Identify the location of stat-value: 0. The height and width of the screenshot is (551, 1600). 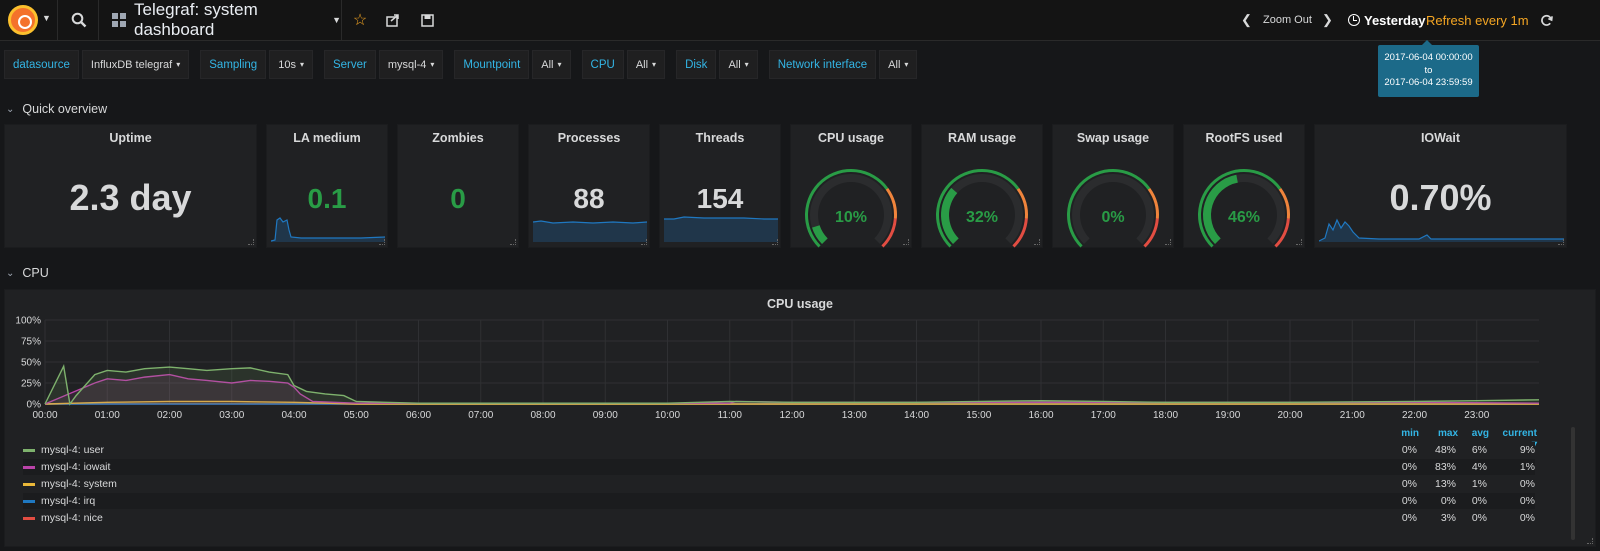
(458, 198).